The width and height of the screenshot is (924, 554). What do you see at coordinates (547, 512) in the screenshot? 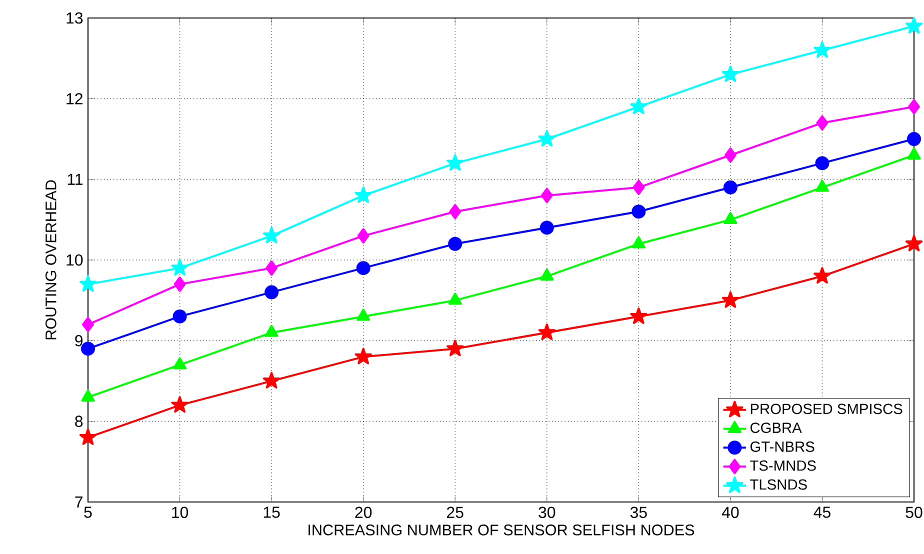
I see `x-tick-label: 30` at bounding box center [547, 512].